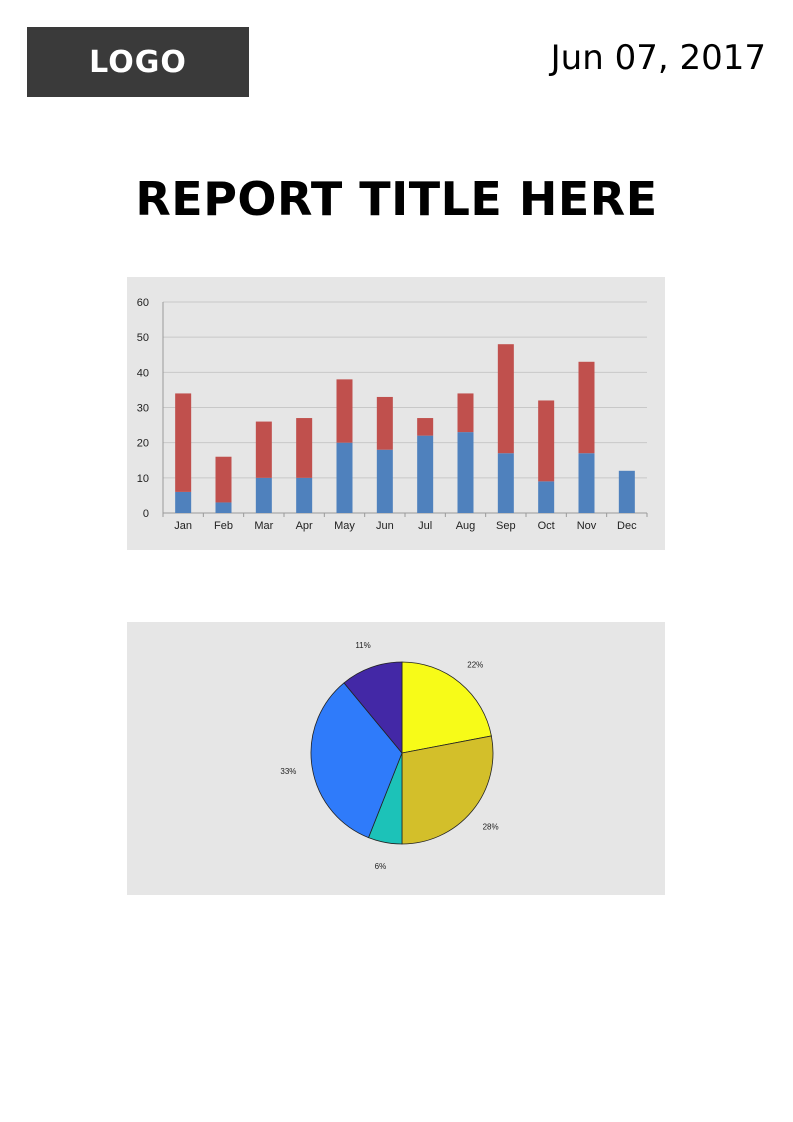 This screenshot has height=1122, width=793. I want to click on x-tick-label: Feb, so click(223, 526).